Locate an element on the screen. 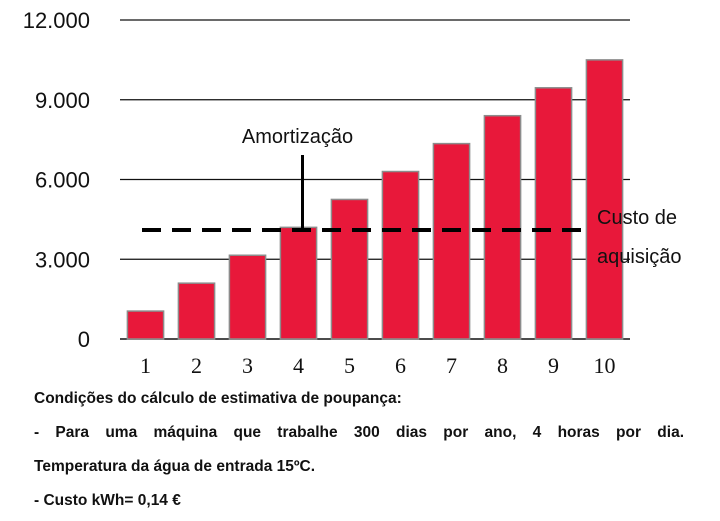 The image size is (720, 521). y-tick-label-4: 12.000 is located at coordinates (56, 20).